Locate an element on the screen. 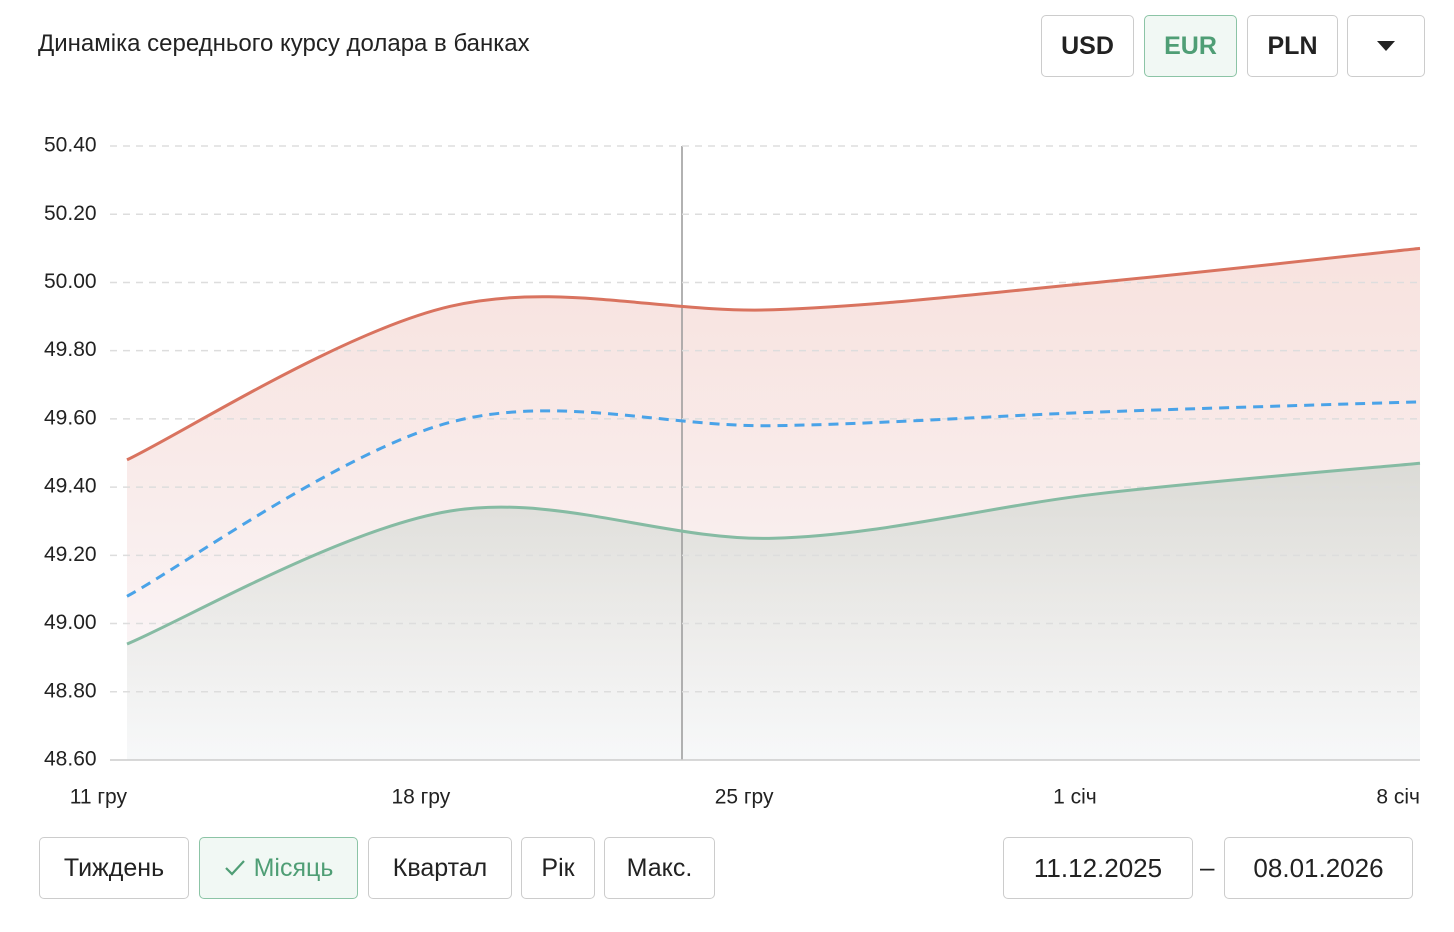 The width and height of the screenshot is (1454, 932). period-button: Квартал is located at coordinates (440, 868).